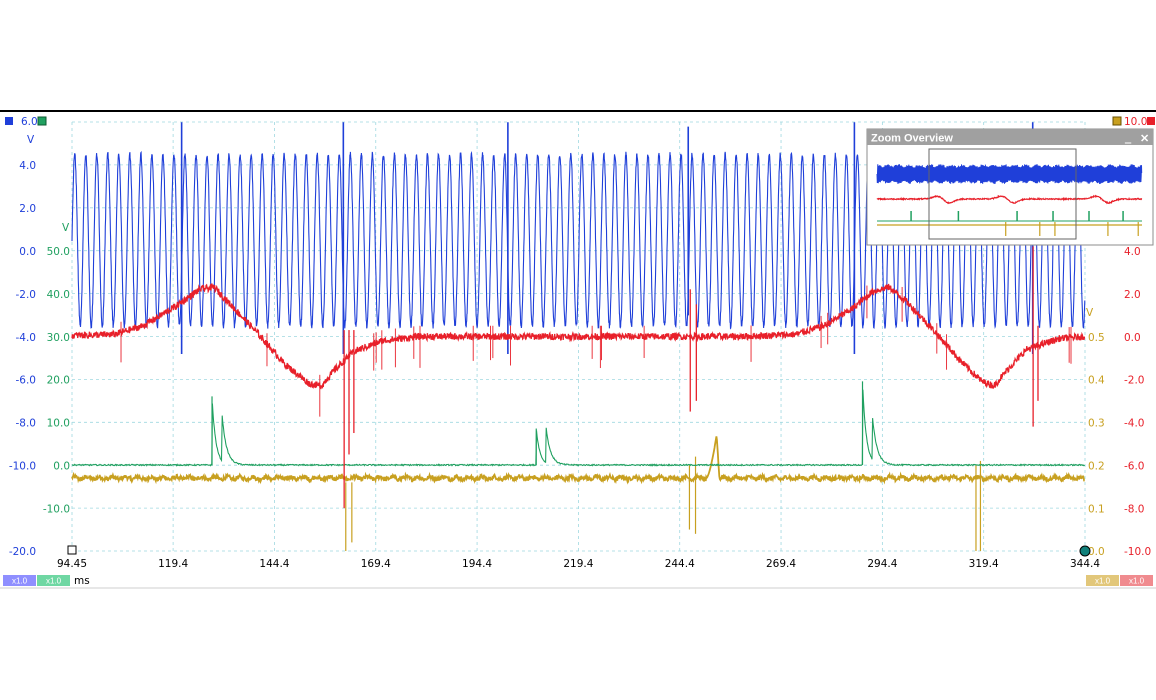  What do you see at coordinates (72, 564) in the screenshot?
I see `x-tick-label: 94.45` at bounding box center [72, 564].